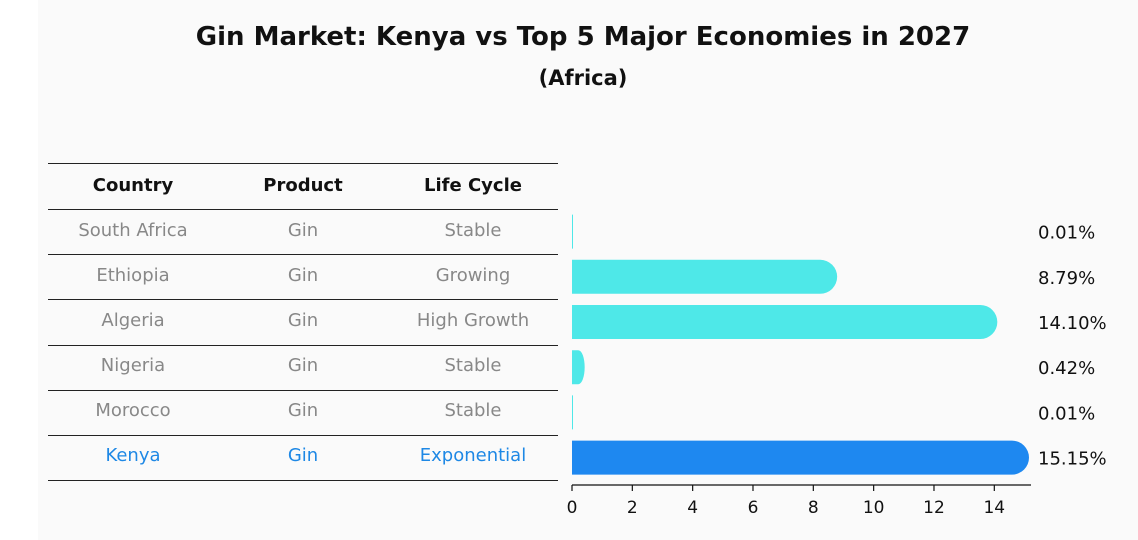 The image size is (1138, 540). What do you see at coordinates (303, 185) in the screenshot?
I see `header-product: Product` at bounding box center [303, 185].